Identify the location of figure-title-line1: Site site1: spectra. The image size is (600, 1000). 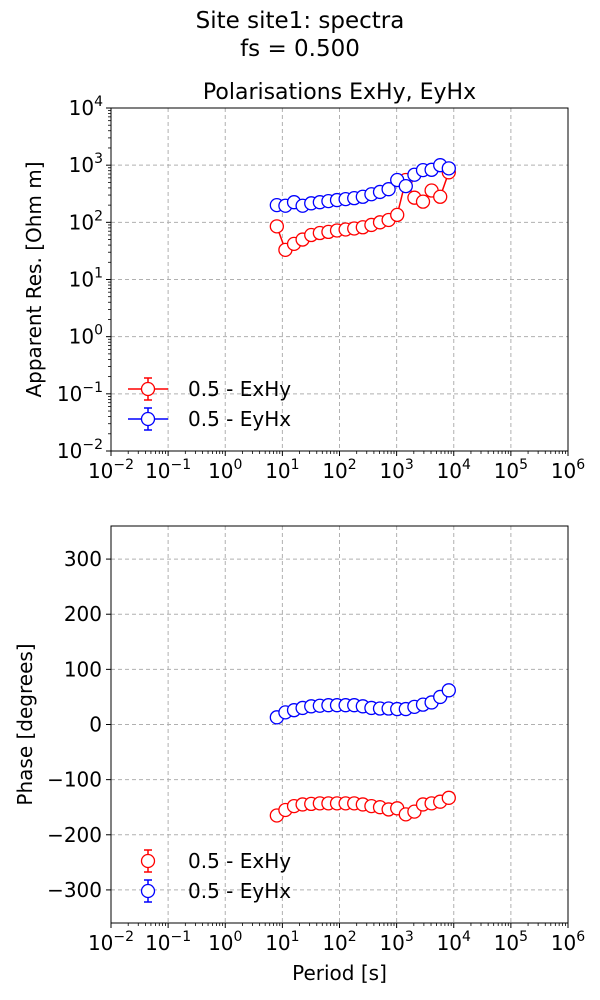
(300, 21).